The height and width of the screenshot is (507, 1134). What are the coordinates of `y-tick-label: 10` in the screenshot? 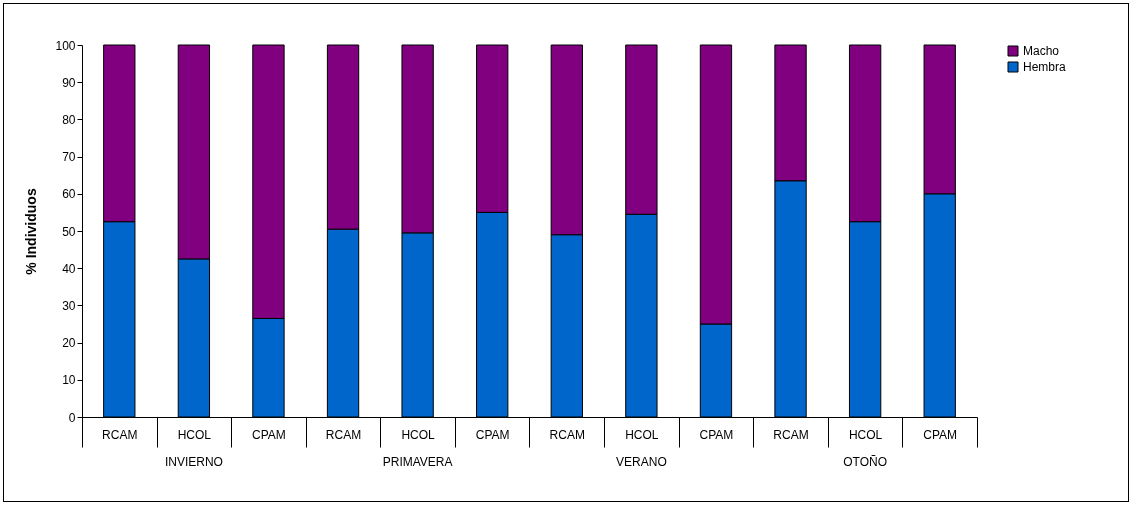 It's located at (69, 380).